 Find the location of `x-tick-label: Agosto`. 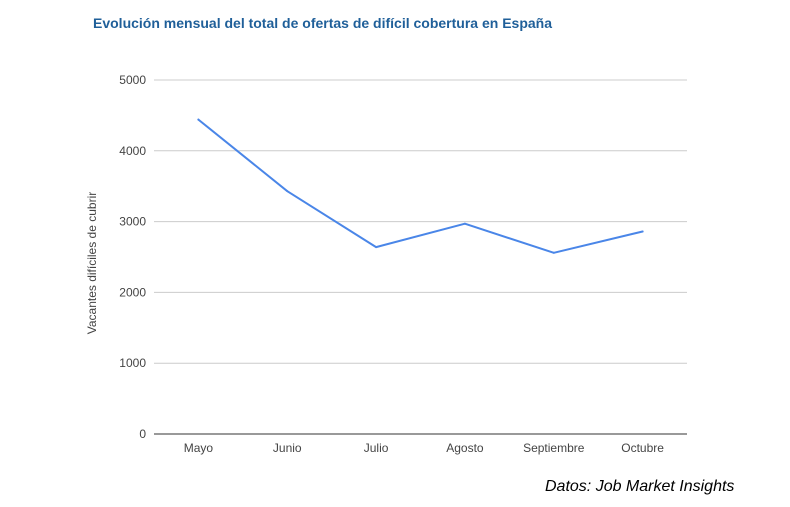

x-tick-label: Agosto is located at coordinates (465, 448).